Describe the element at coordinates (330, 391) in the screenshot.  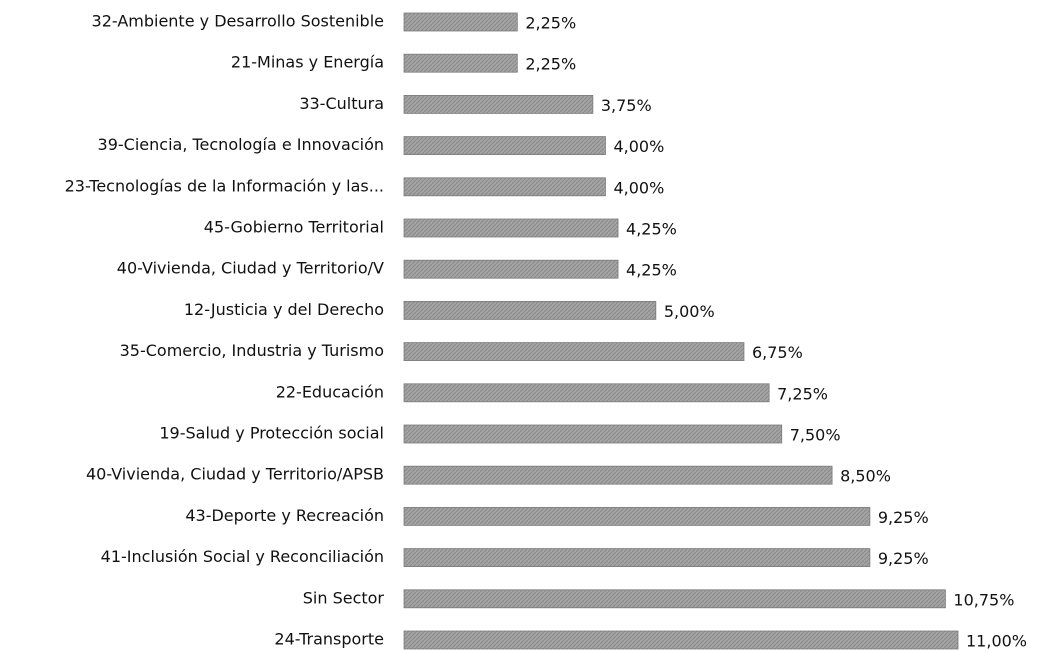
I see `category-label: 22-Educación` at that location.